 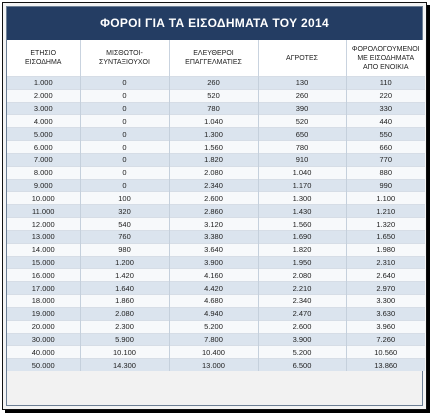 What do you see at coordinates (216, 275) in the screenshot?
I see `table-row: 16.000 1.420 4.160 2.080 2.640` at bounding box center [216, 275].